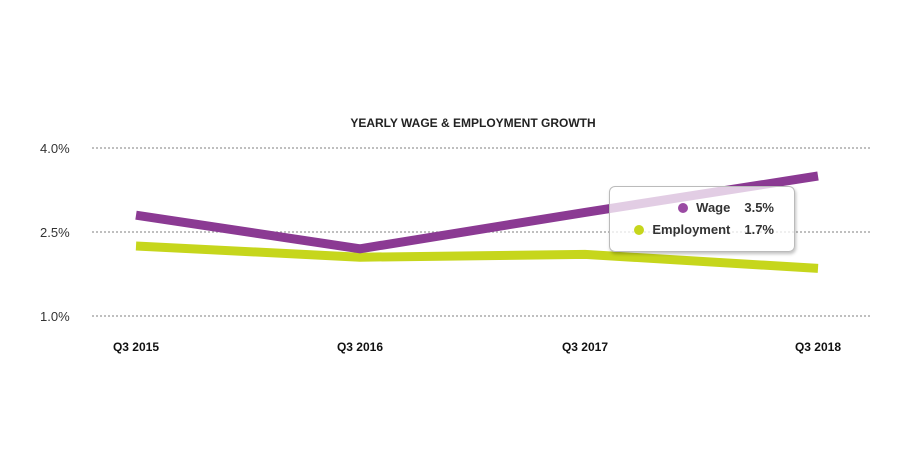 This screenshot has width=902, height=474. What do you see at coordinates (472, 123) in the screenshot?
I see `chart-title: YEARLY WAGE & EMPLOYMENT GROWTH` at bounding box center [472, 123].